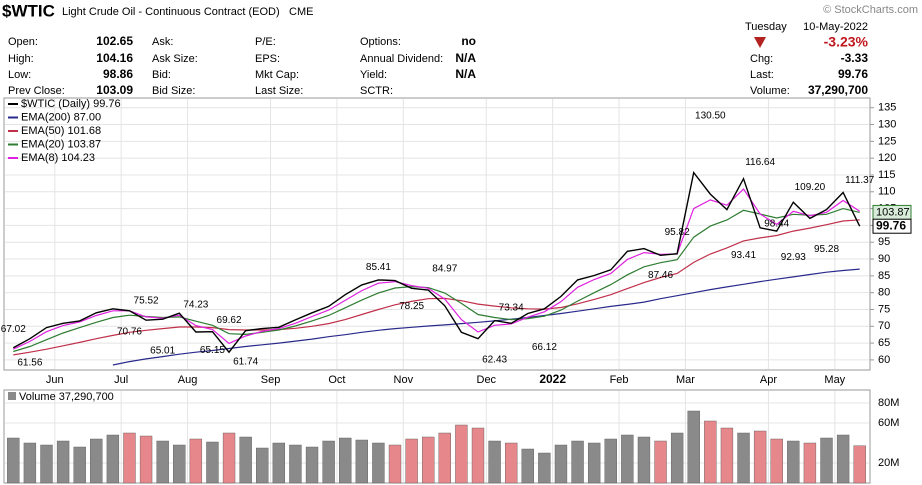 Image resolution: width=922 pixels, height=485 pixels. I want to click on x-tick-label: Nov, so click(404, 380).